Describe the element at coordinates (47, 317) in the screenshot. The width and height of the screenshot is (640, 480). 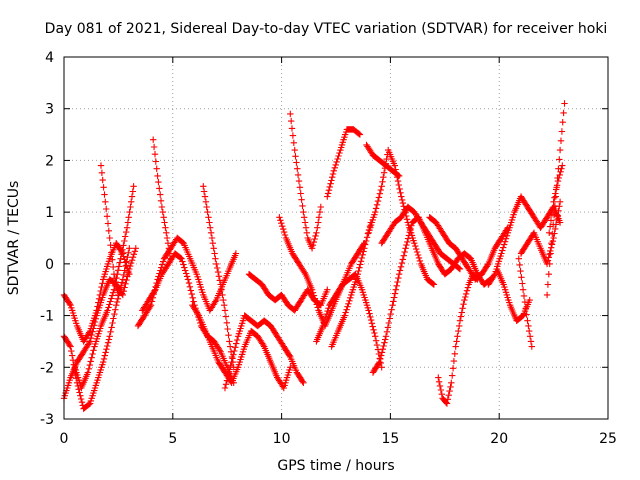
I see `y-tick-label: -1` at that location.